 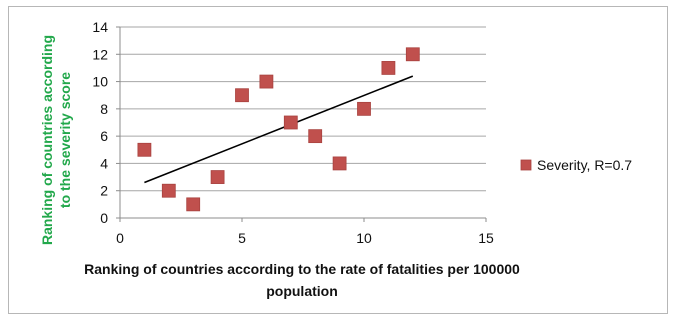 What do you see at coordinates (364, 238) in the screenshot?
I see `x-tick-label: 10` at bounding box center [364, 238].